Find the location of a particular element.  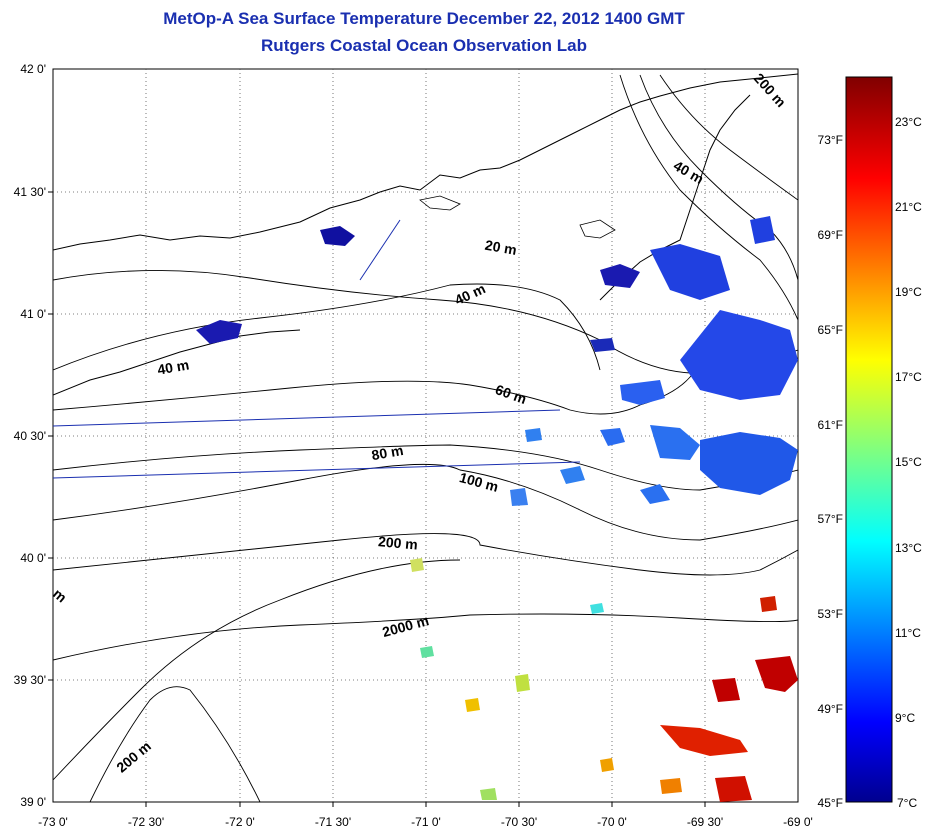

lon-tick-label: -69 30' is located at coordinates (705, 822).